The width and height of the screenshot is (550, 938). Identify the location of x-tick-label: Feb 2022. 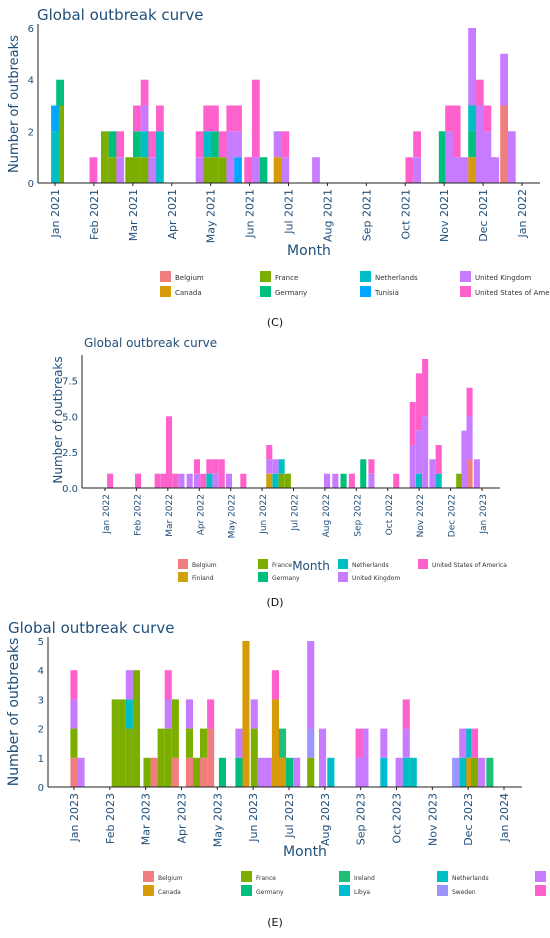
(138, 515).